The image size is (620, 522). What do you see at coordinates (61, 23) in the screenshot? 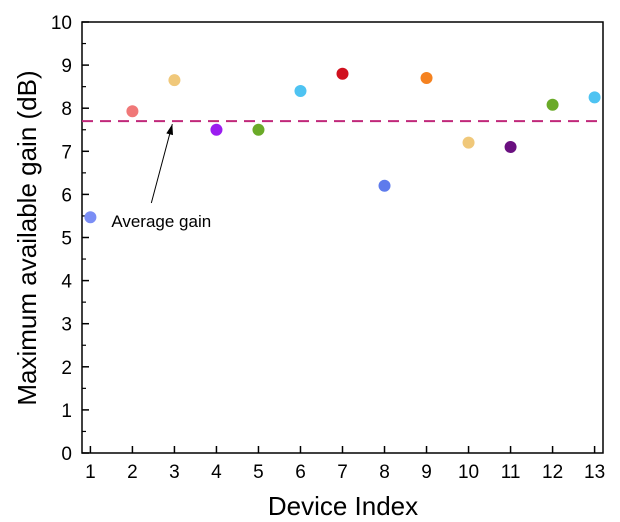
I see `y-tick-label: 10` at bounding box center [61, 23].